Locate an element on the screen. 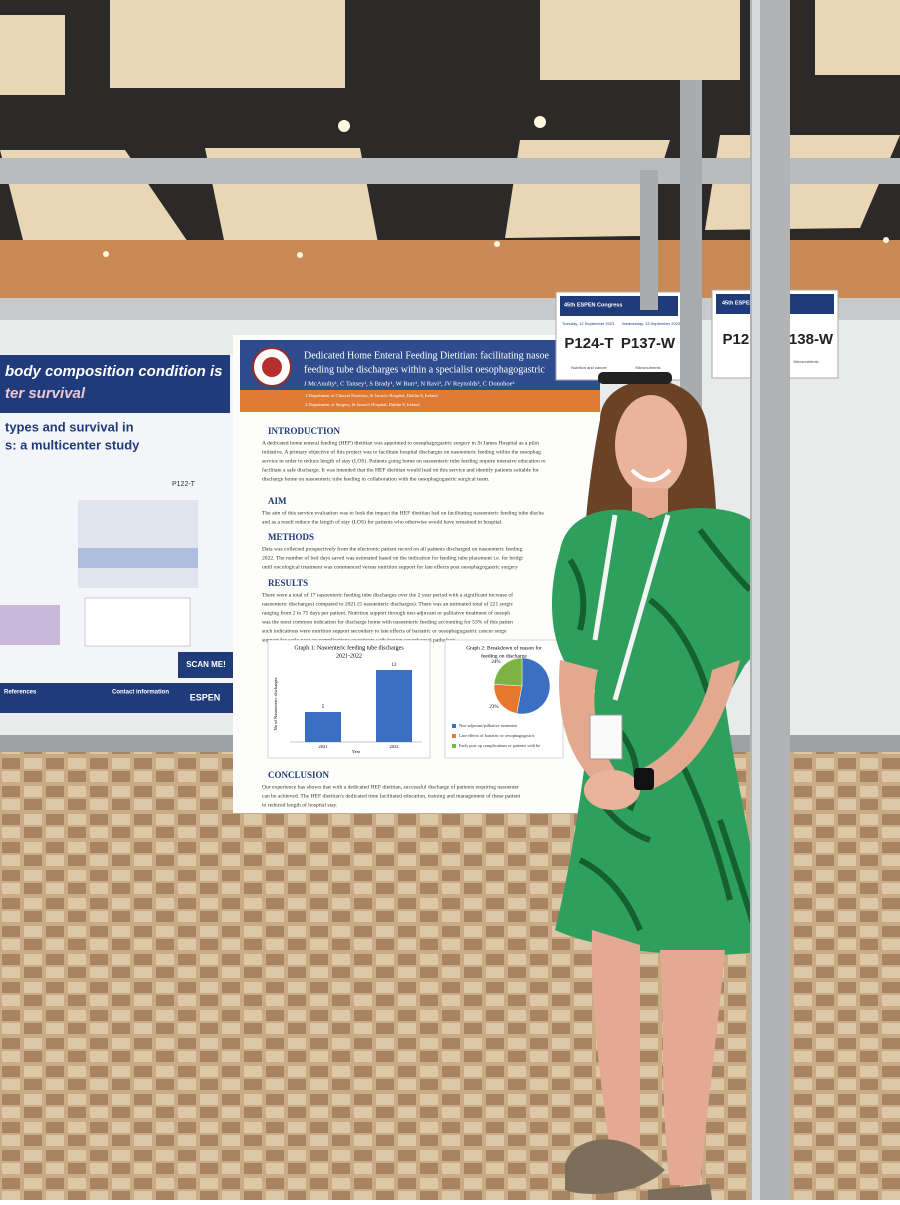 The image size is (900, 1205). pole-highlight is located at coordinates (756, 600).